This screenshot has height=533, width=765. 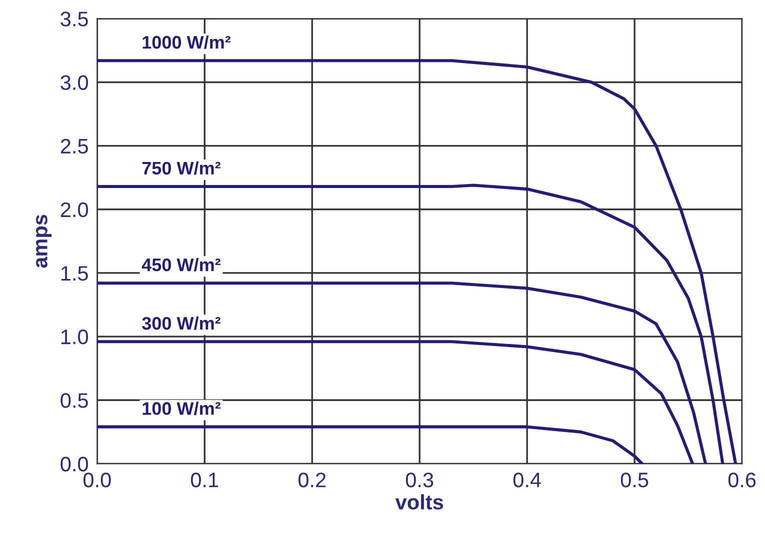 What do you see at coordinates (74, 337) in the screenshot?
I see `y-tick-label: 1.0` at bounding box center [74, 337].